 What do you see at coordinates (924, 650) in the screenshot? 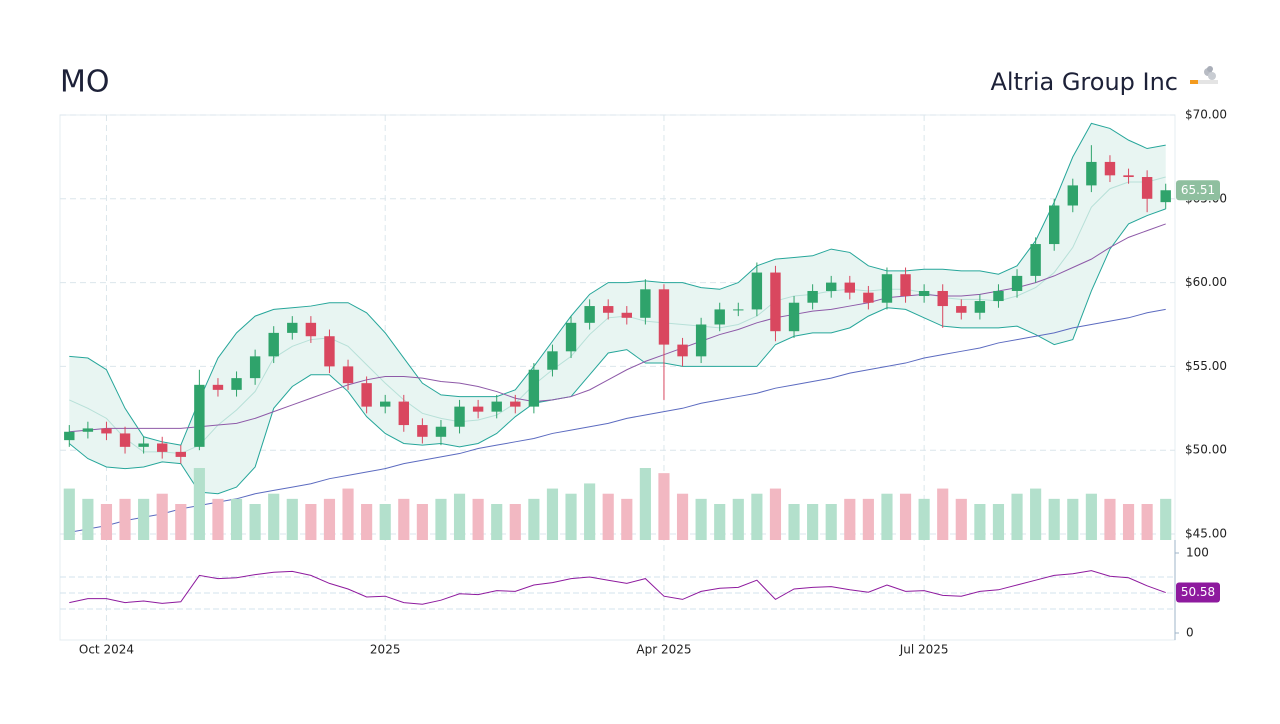
I see `x-tick-label: Jul 2025` at bounding box center [924, 650].